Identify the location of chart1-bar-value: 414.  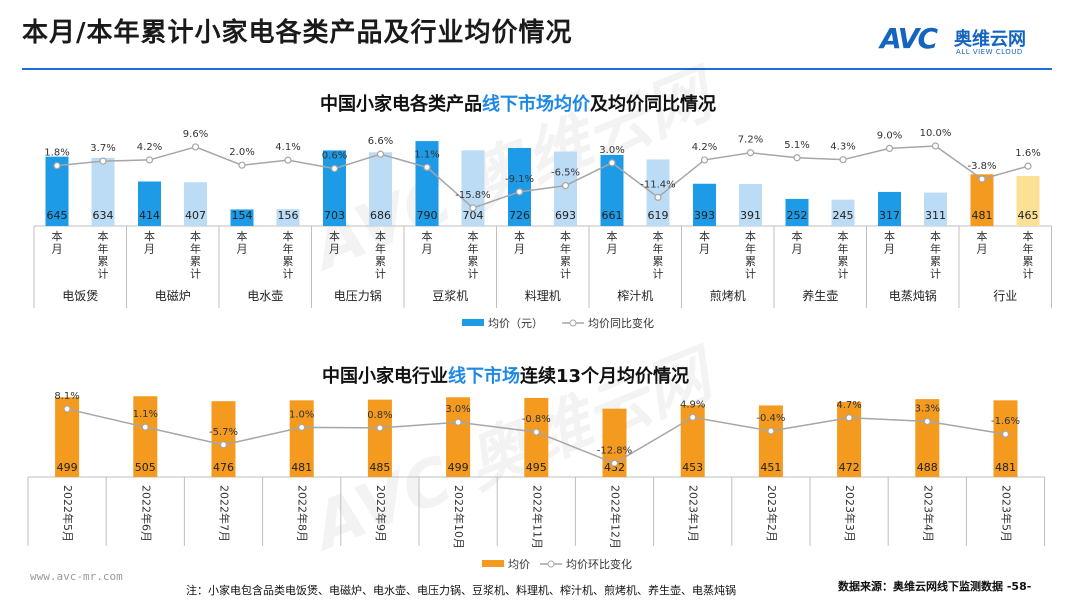
(149, 215).